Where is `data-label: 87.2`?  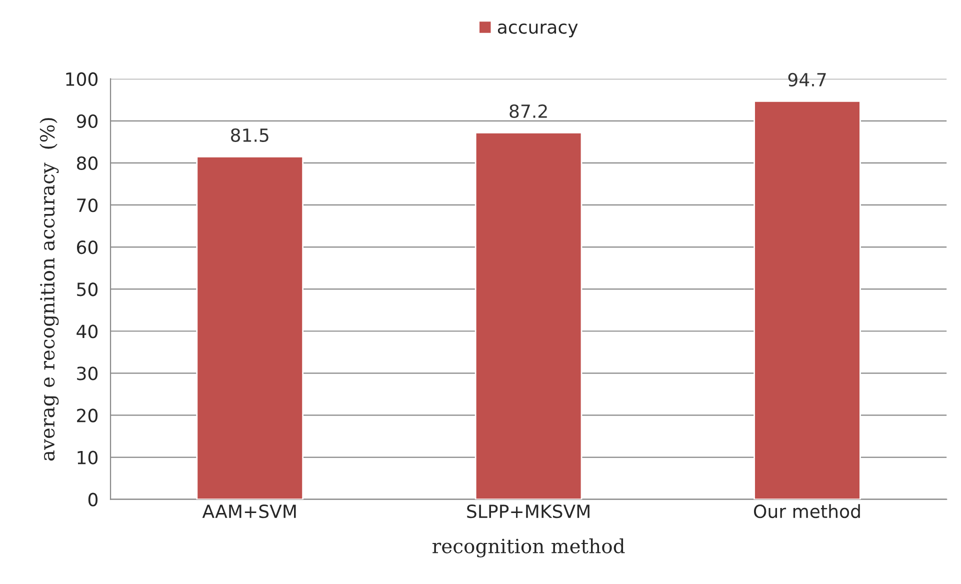
data-label: 87.2 is located at coordinates (528, 111).